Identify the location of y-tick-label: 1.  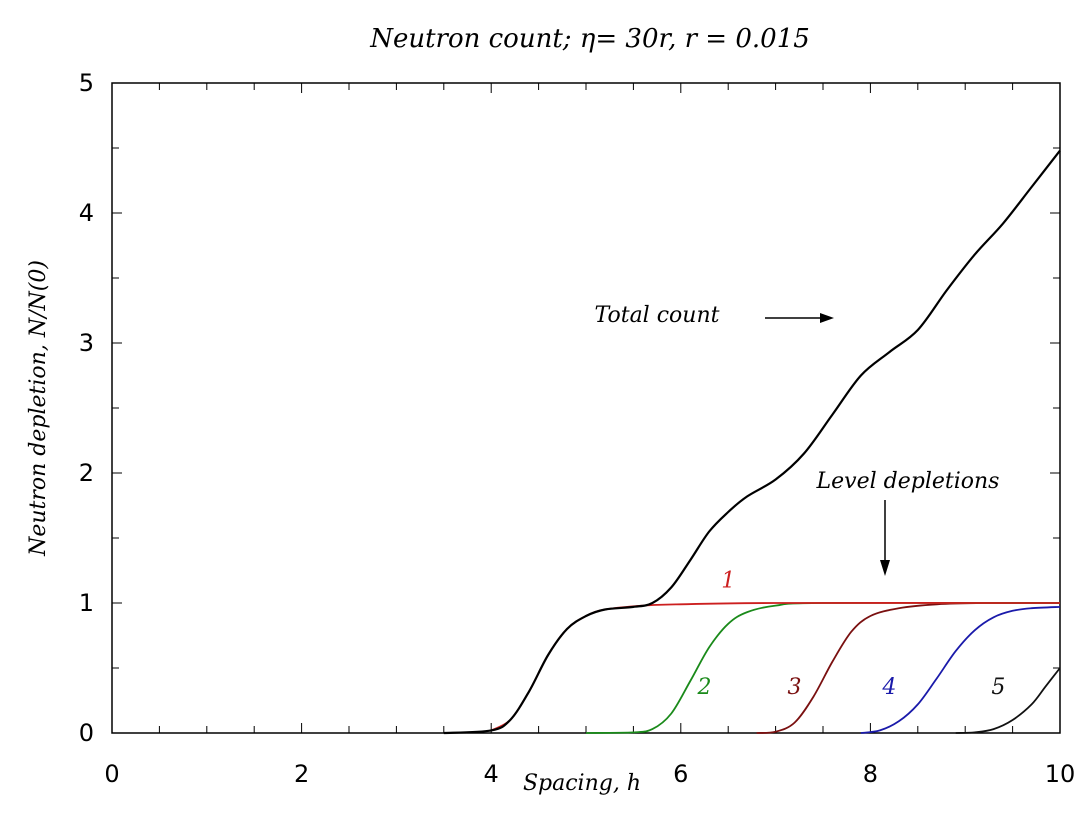
(86, 603).